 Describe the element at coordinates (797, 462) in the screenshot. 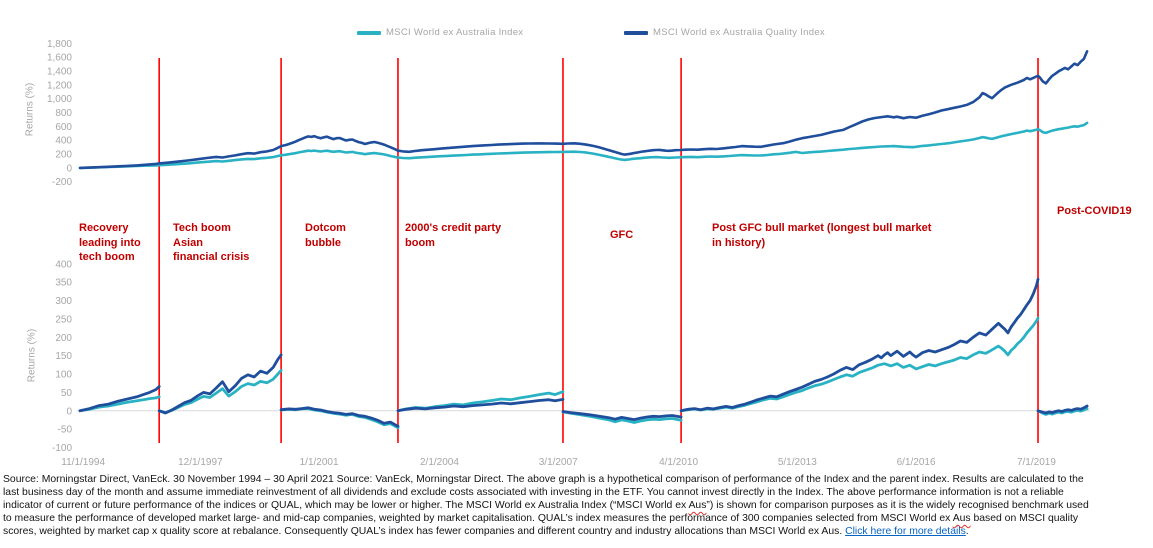

I see `x-axis-tick-label: 5/1/2013` at that location.